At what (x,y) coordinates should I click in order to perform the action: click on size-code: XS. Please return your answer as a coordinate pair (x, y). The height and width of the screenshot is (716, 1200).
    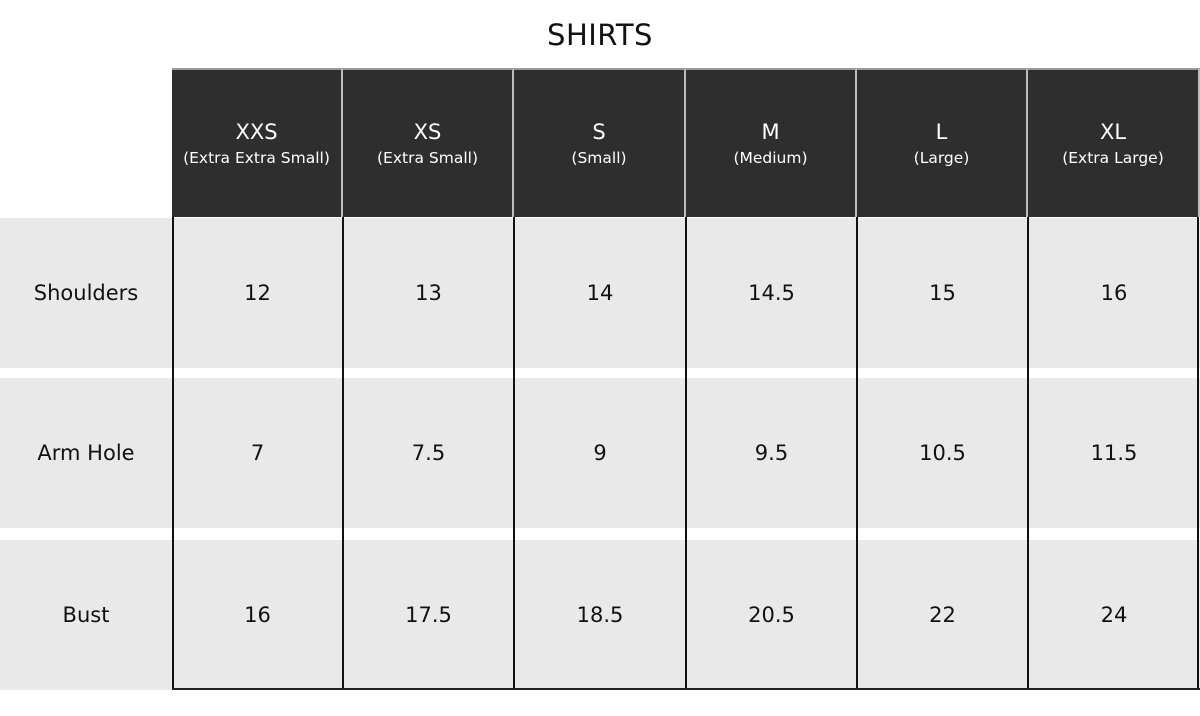
    Looking at the image, I should click on (427, 131).